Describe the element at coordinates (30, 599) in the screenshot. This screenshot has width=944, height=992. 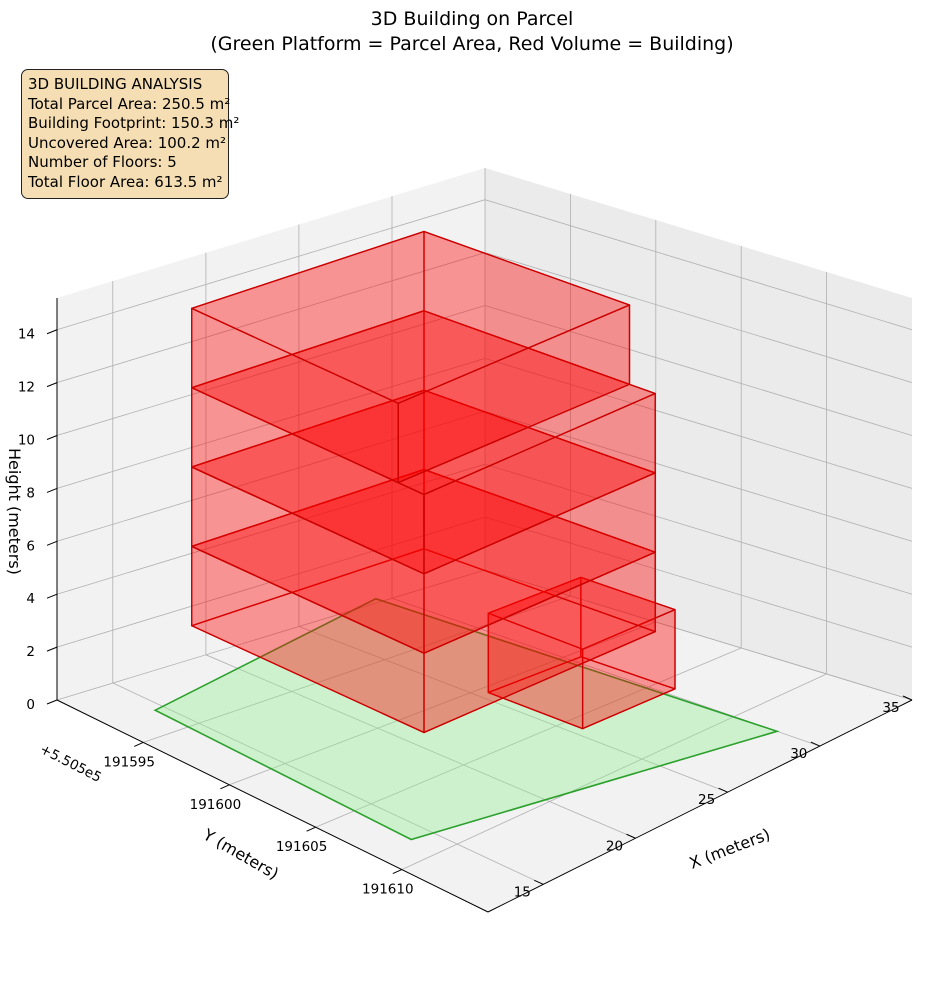
I see `z-tick-label: 4` at that location.